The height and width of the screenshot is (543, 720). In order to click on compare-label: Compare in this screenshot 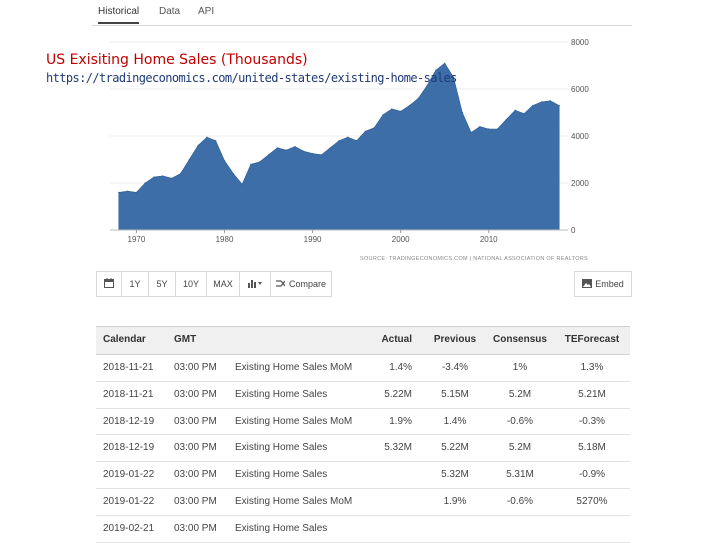, I will do `click(307, 284)`.